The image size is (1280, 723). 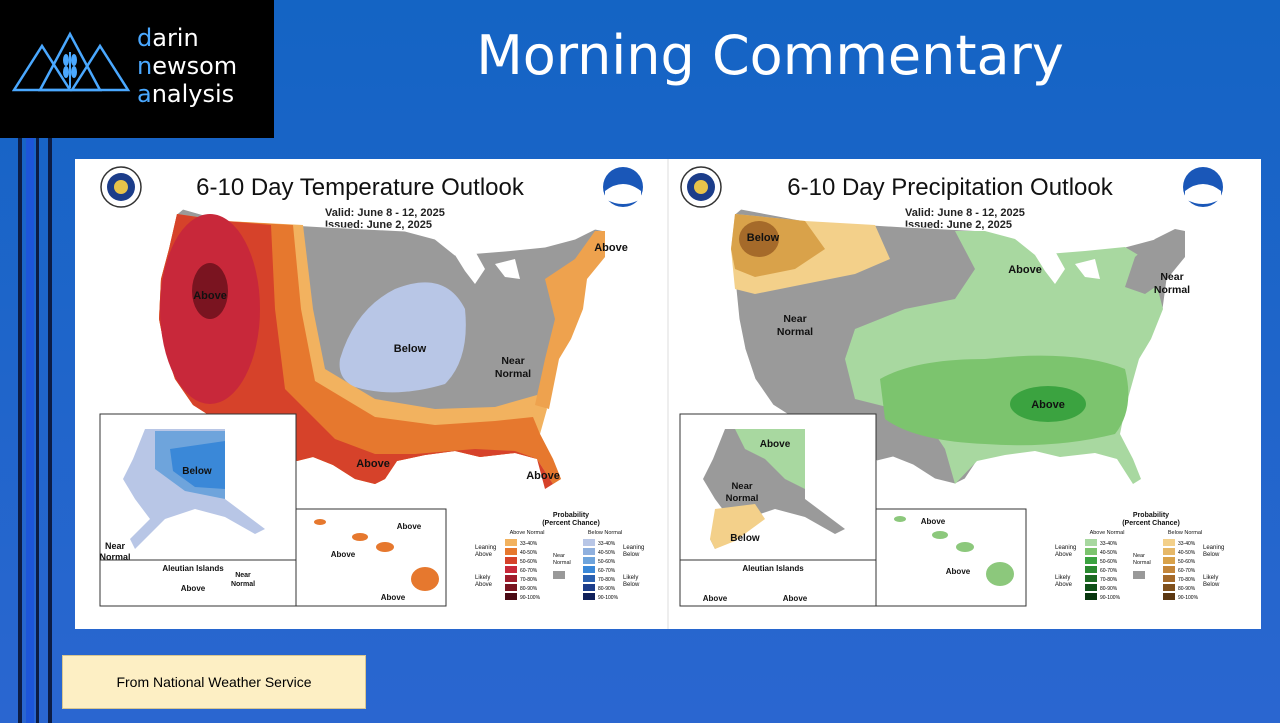 What do you see at coordinates (186, 94) in the screenshot?
I see `logo-line-3: analysis` at bounding box center [186, 94].